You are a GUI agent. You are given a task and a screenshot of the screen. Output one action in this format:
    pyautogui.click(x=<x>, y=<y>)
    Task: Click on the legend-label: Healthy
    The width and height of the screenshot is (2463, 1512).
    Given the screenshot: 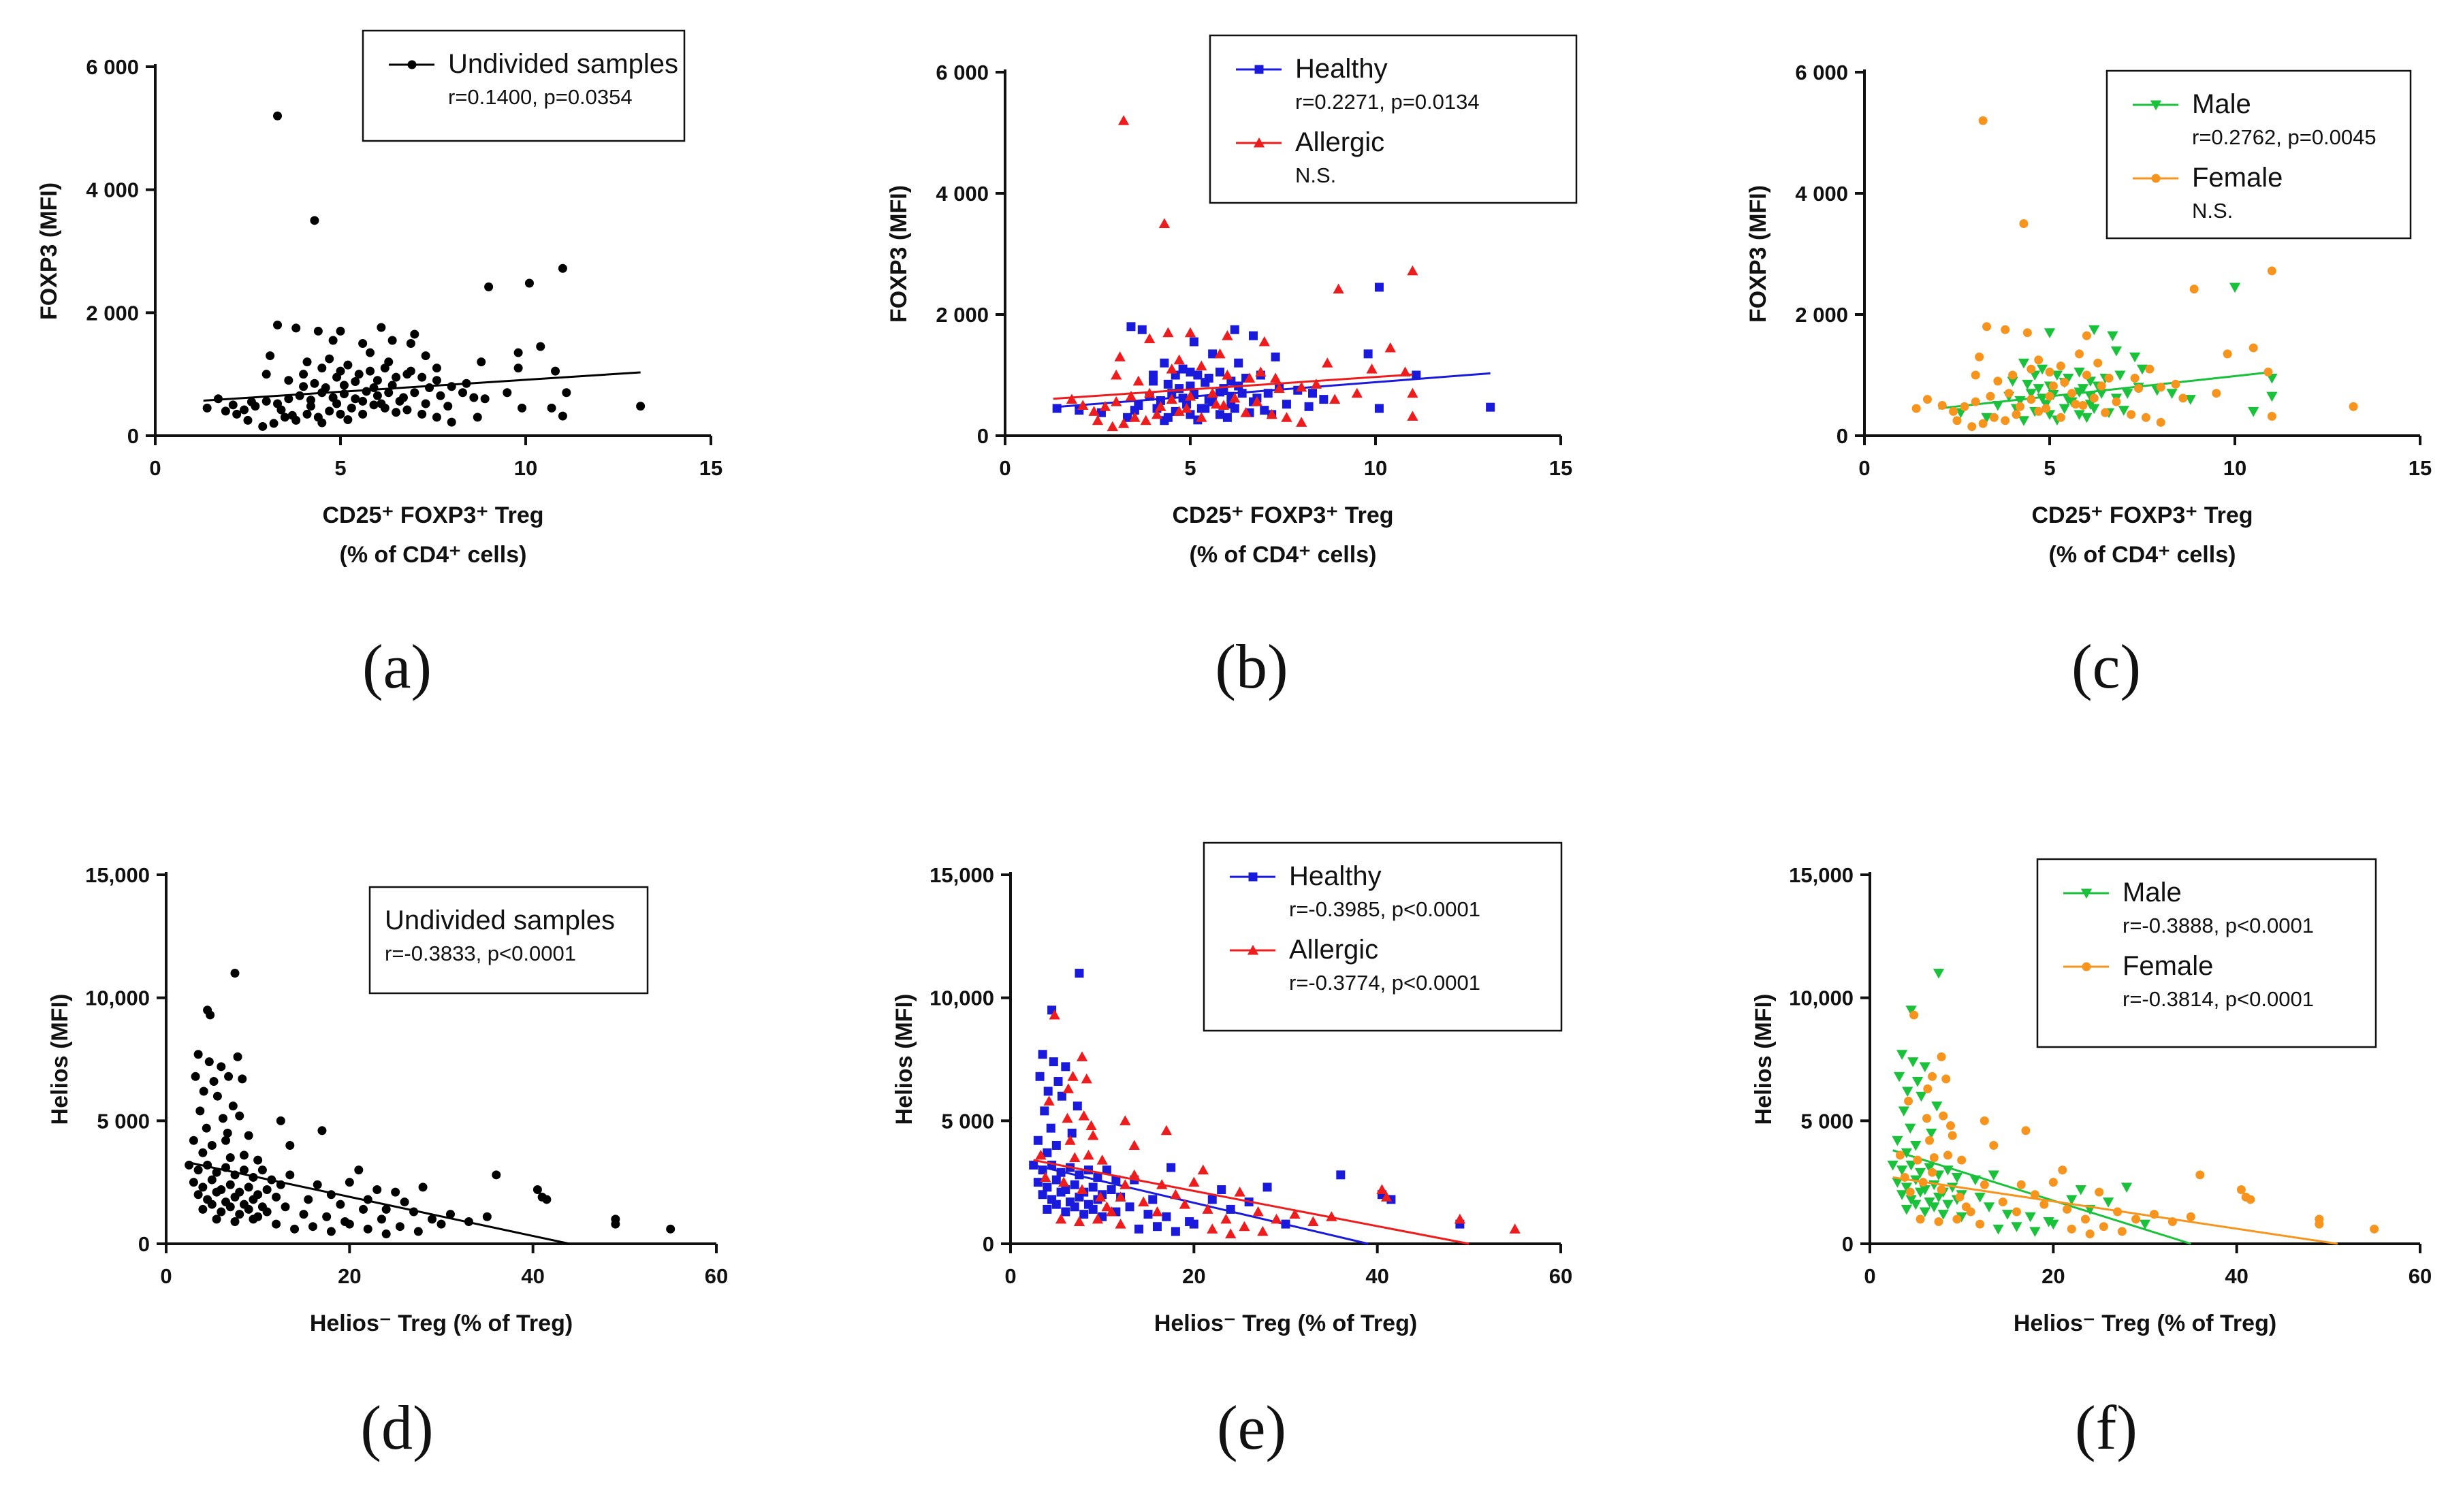 What is the action you would take?
    pyautogui.click(x=1335, y=876)
    